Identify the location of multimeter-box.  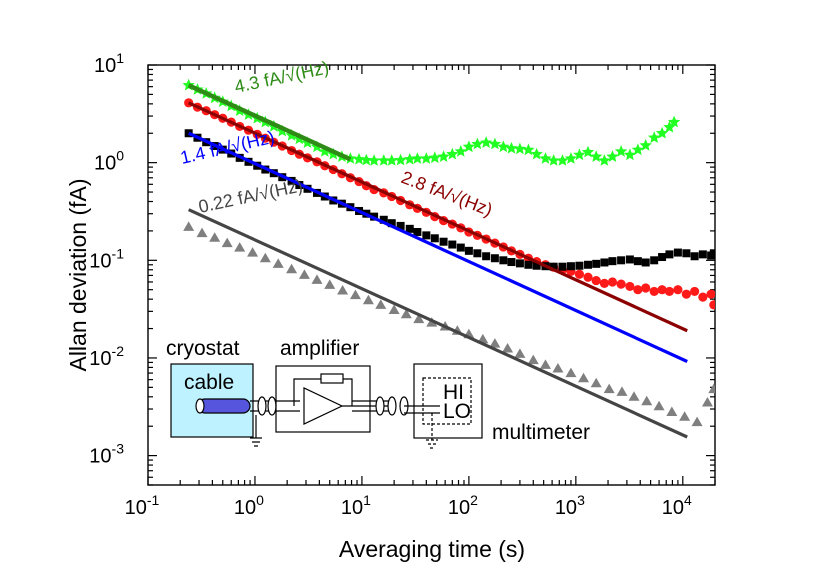
(448, 401).